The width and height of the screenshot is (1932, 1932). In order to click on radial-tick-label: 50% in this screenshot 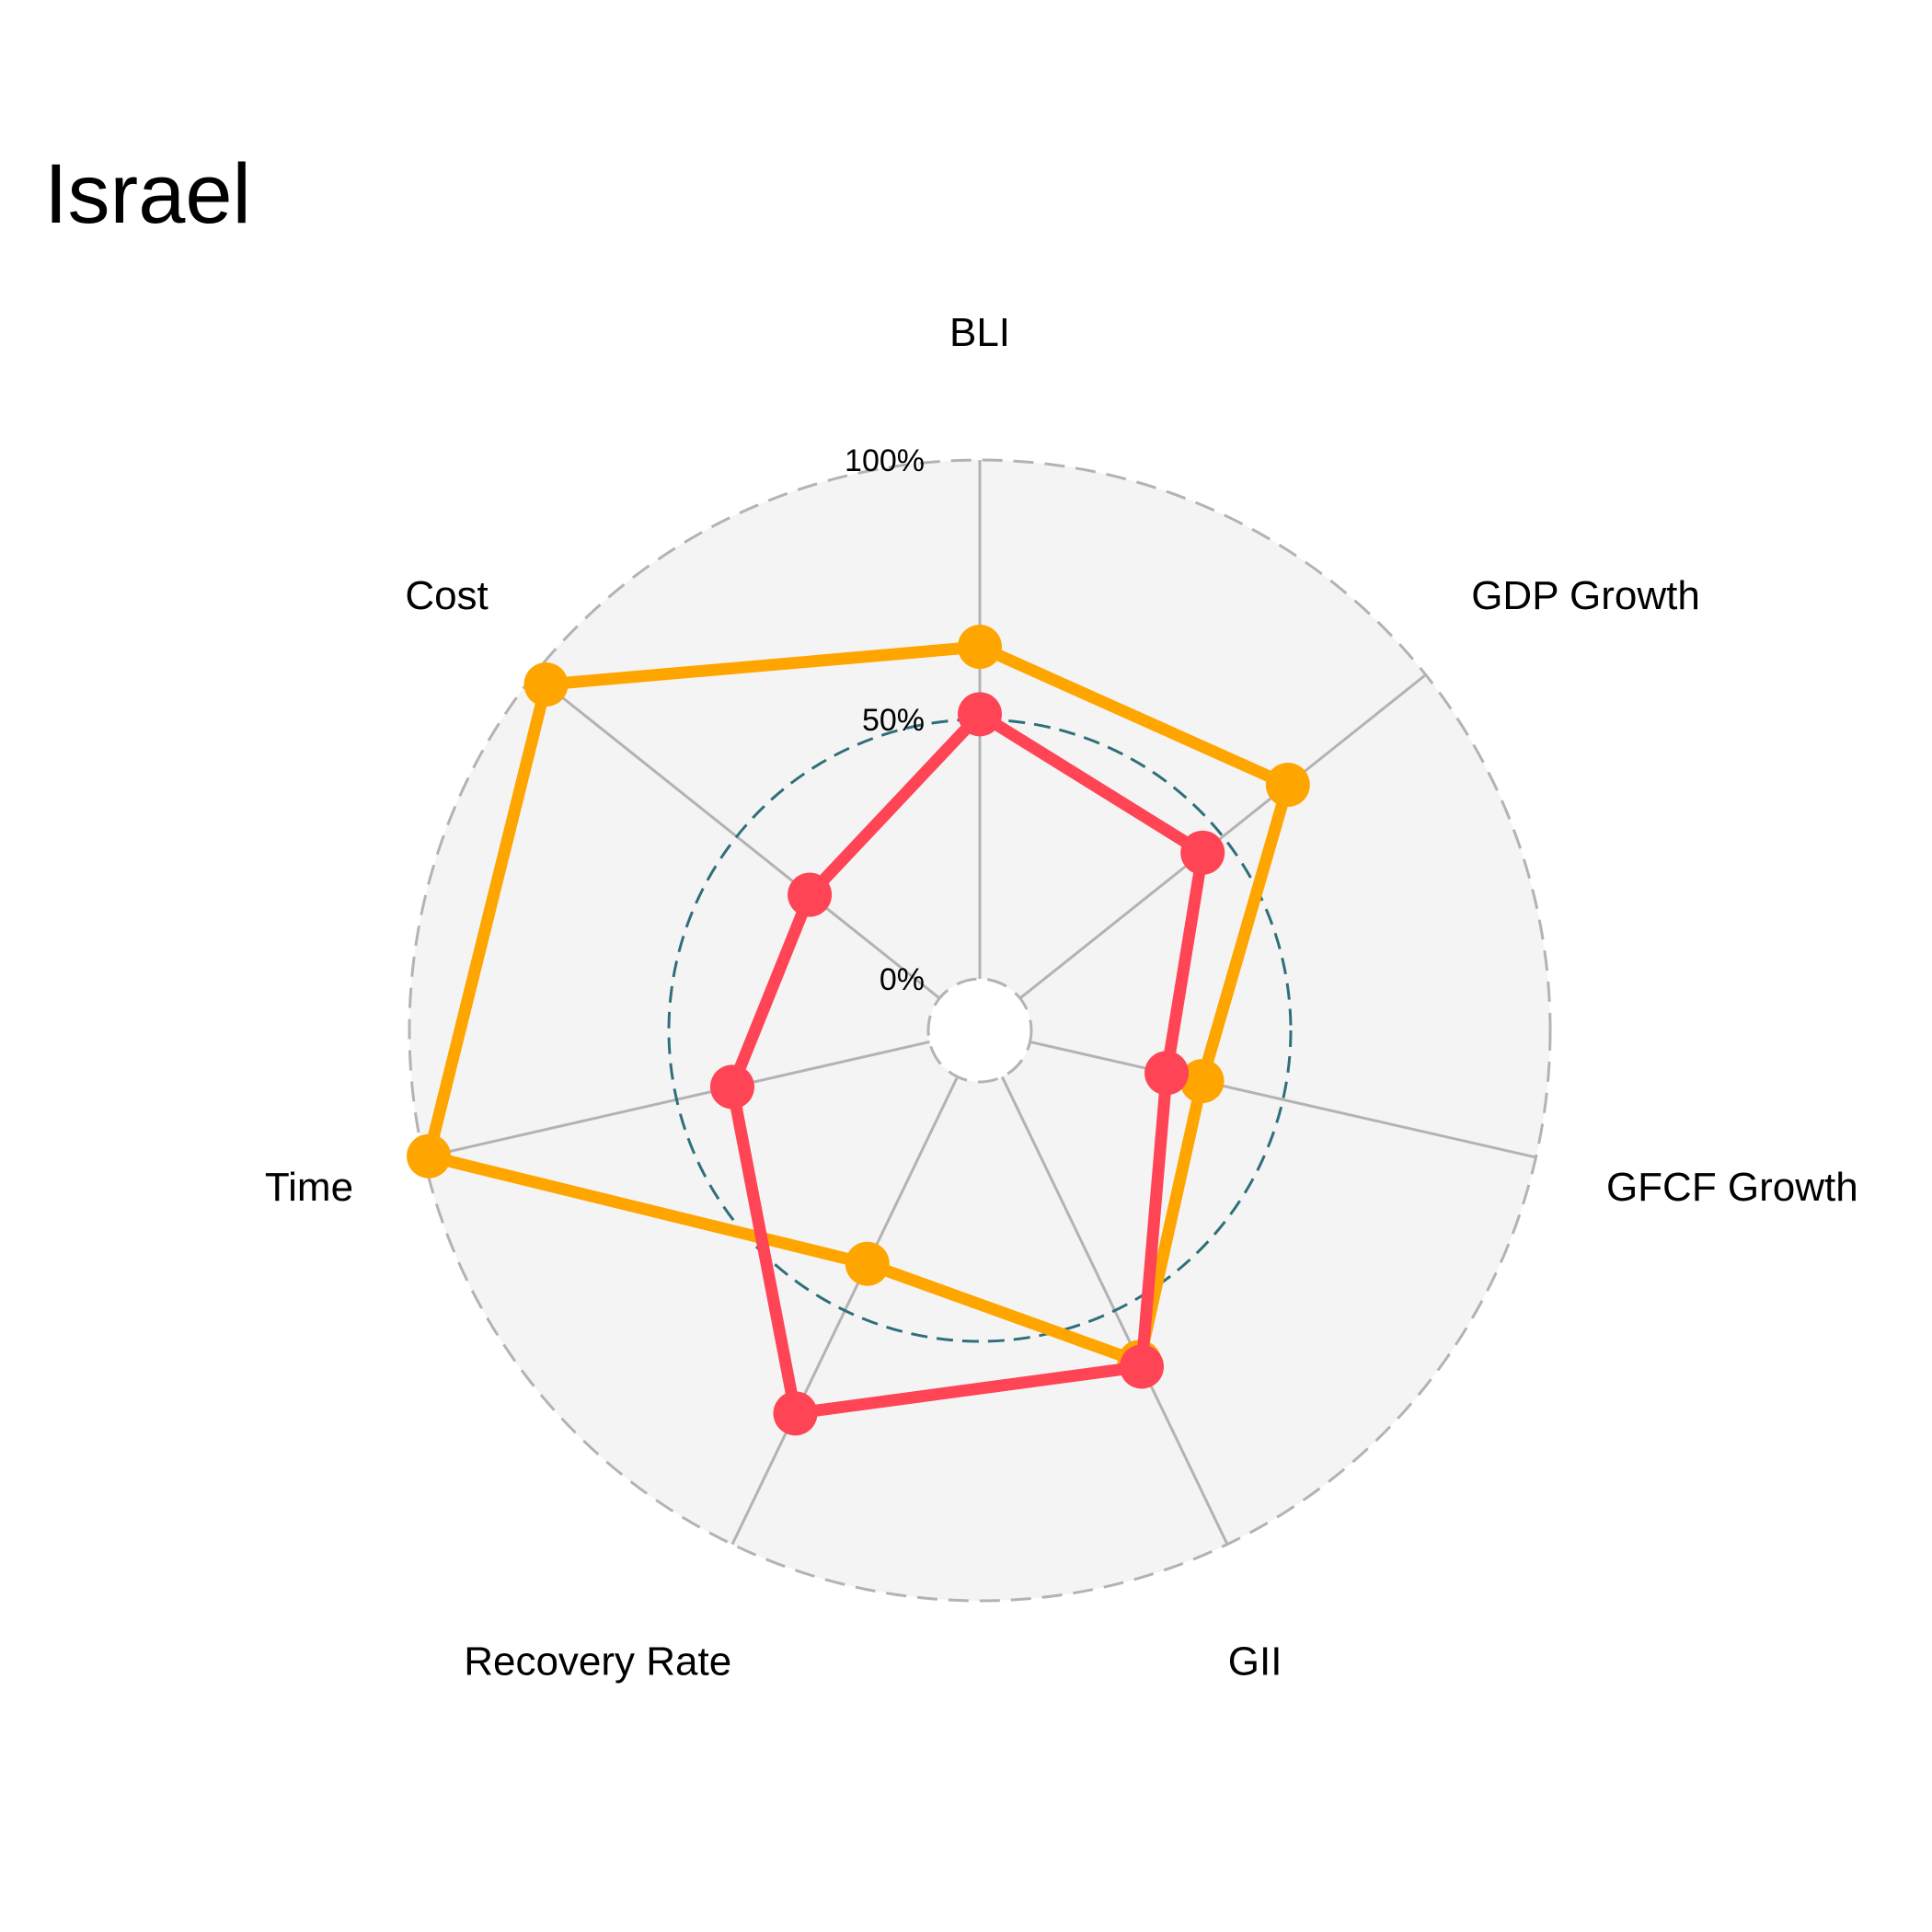, I will do `click(893, 720)`.